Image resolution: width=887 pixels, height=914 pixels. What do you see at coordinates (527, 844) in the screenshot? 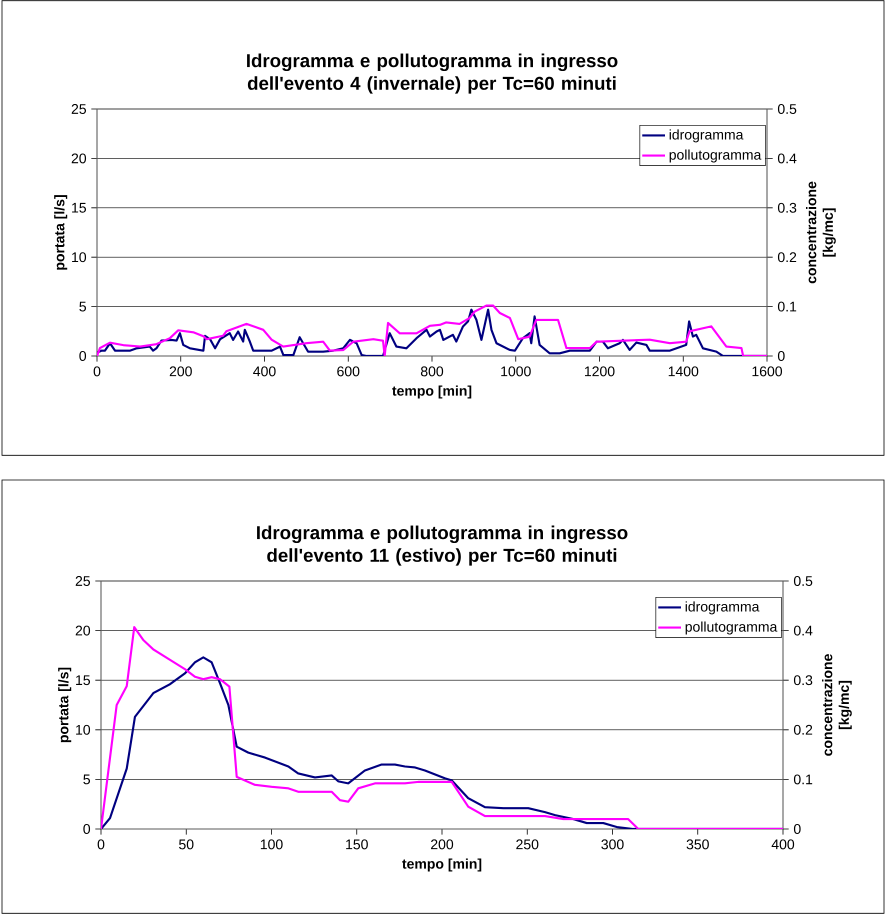
I see `x-tick-label: 250` at bounding box center [527, 844].